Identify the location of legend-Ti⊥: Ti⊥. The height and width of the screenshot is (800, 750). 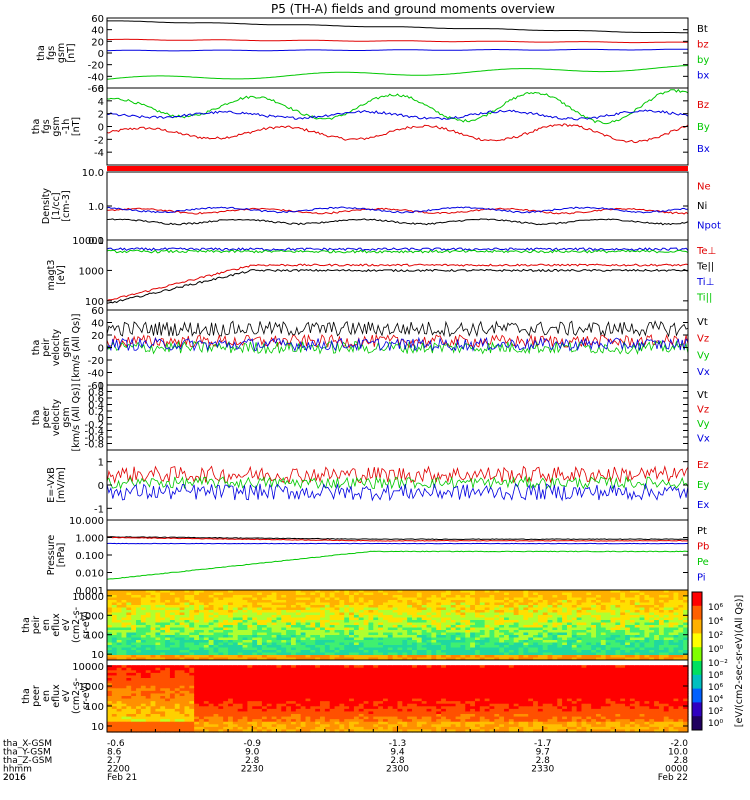
(705, 282).